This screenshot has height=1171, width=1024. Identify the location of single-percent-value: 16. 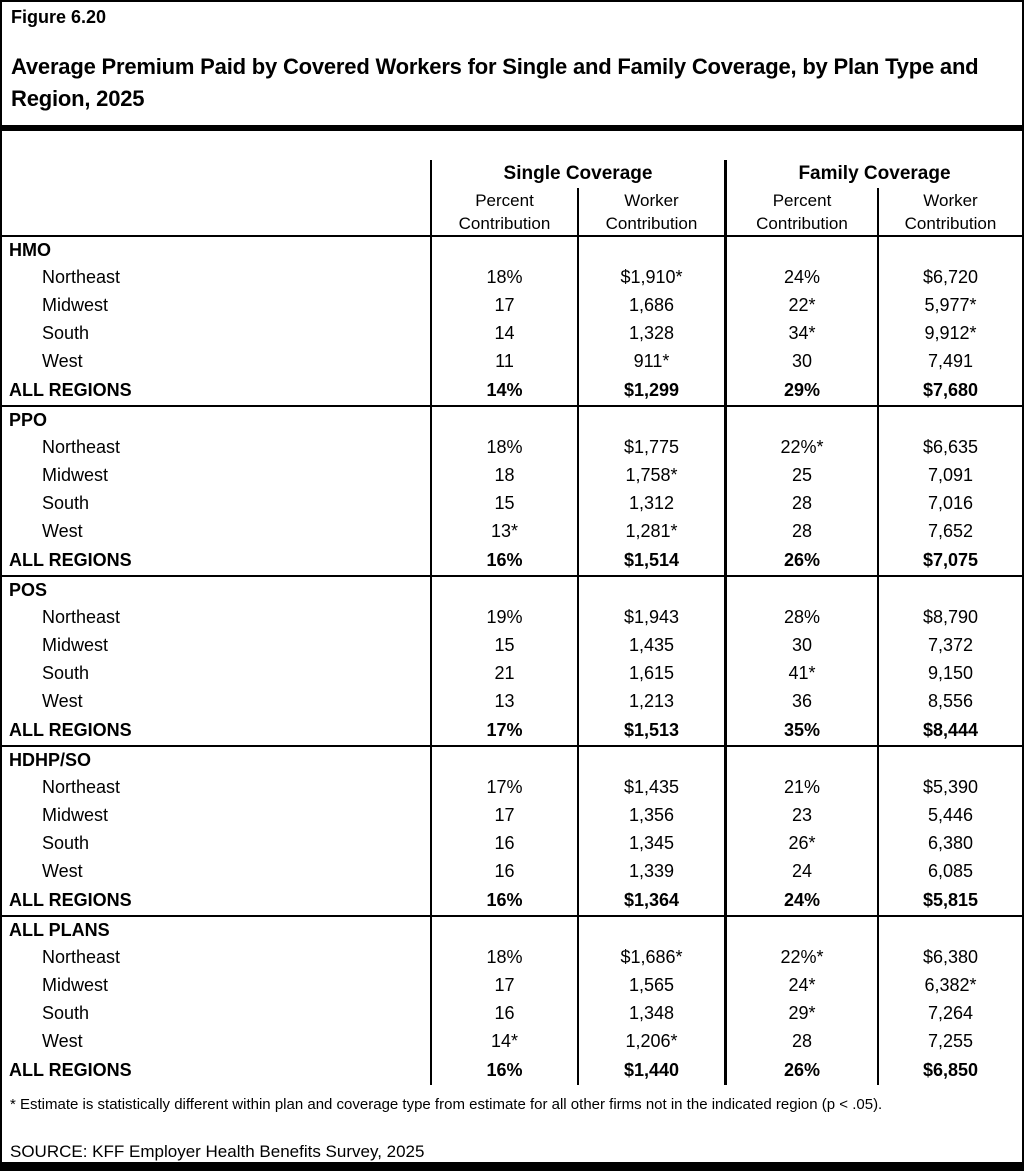
(503, 1013).